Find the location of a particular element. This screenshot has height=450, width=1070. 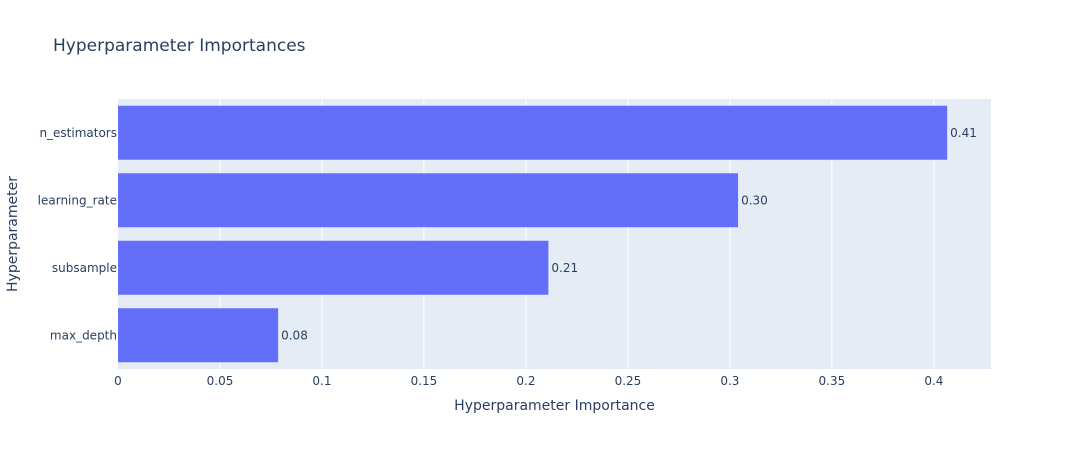

data-label-subsample: 0.21 is located at coordinates (564, 268).